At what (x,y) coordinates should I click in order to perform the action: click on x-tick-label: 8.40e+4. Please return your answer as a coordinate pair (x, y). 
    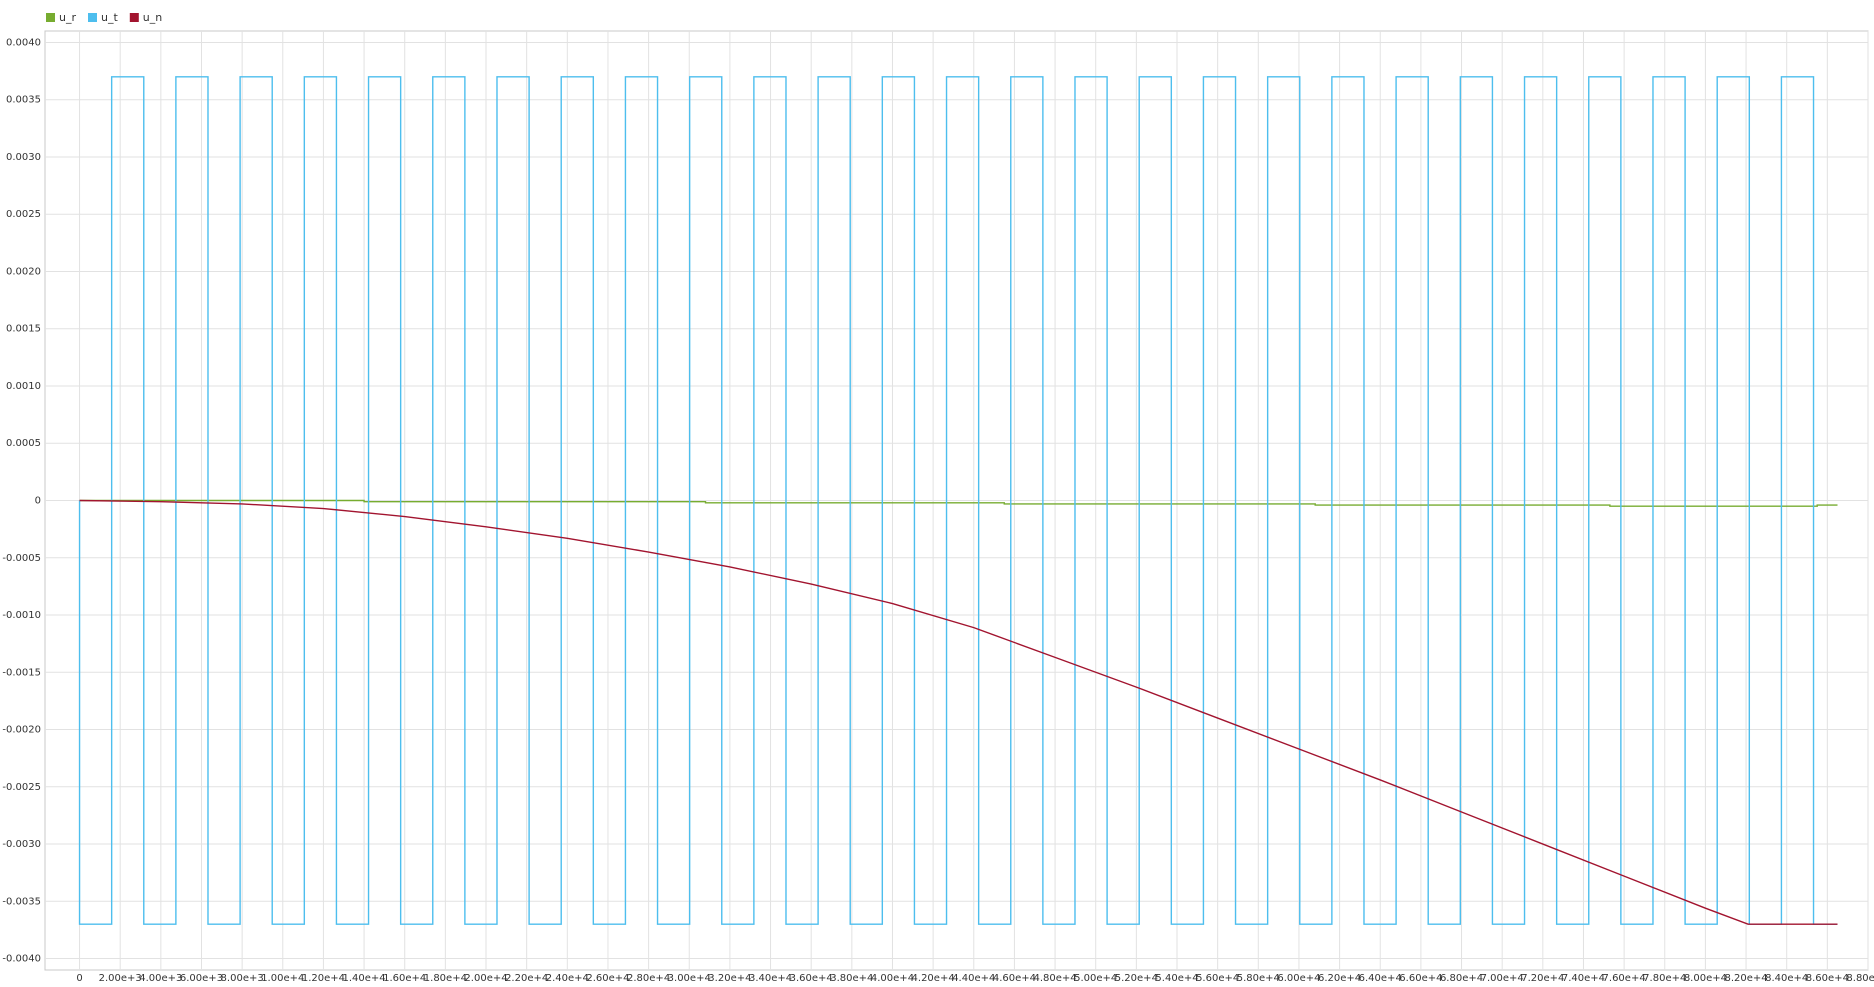
    Looking at the image, I should click on (1786, 978).